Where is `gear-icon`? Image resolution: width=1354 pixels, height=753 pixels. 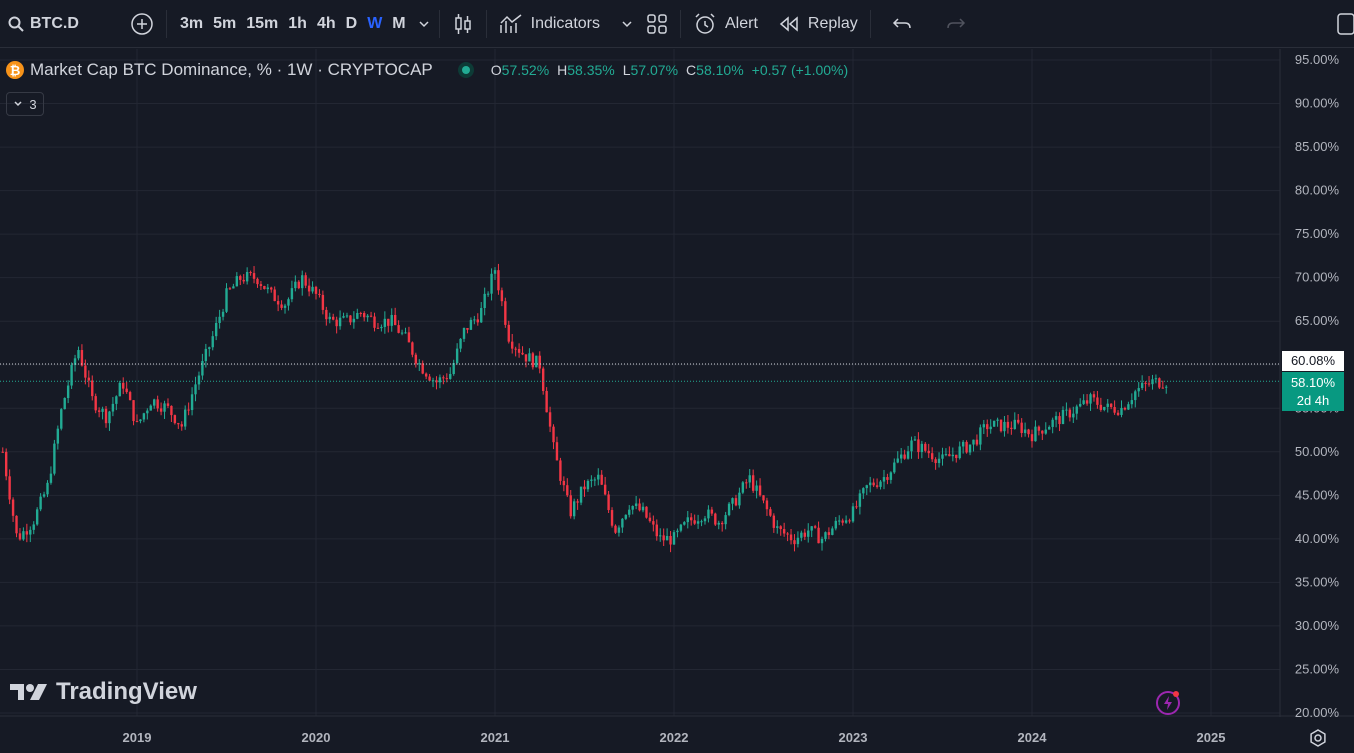
gear-icon is located at coordinates (1318, 738).